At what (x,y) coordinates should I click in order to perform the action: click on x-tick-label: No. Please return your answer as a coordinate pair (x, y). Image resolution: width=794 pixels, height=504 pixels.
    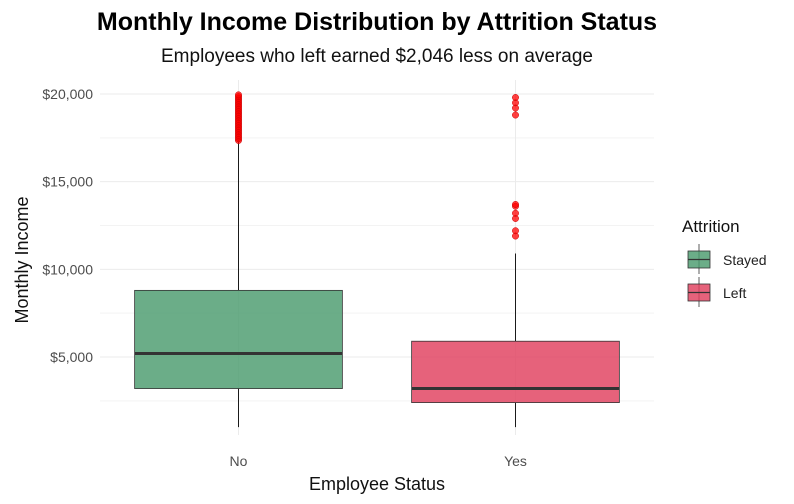
    Looking at the image, I should click on (239, 461).